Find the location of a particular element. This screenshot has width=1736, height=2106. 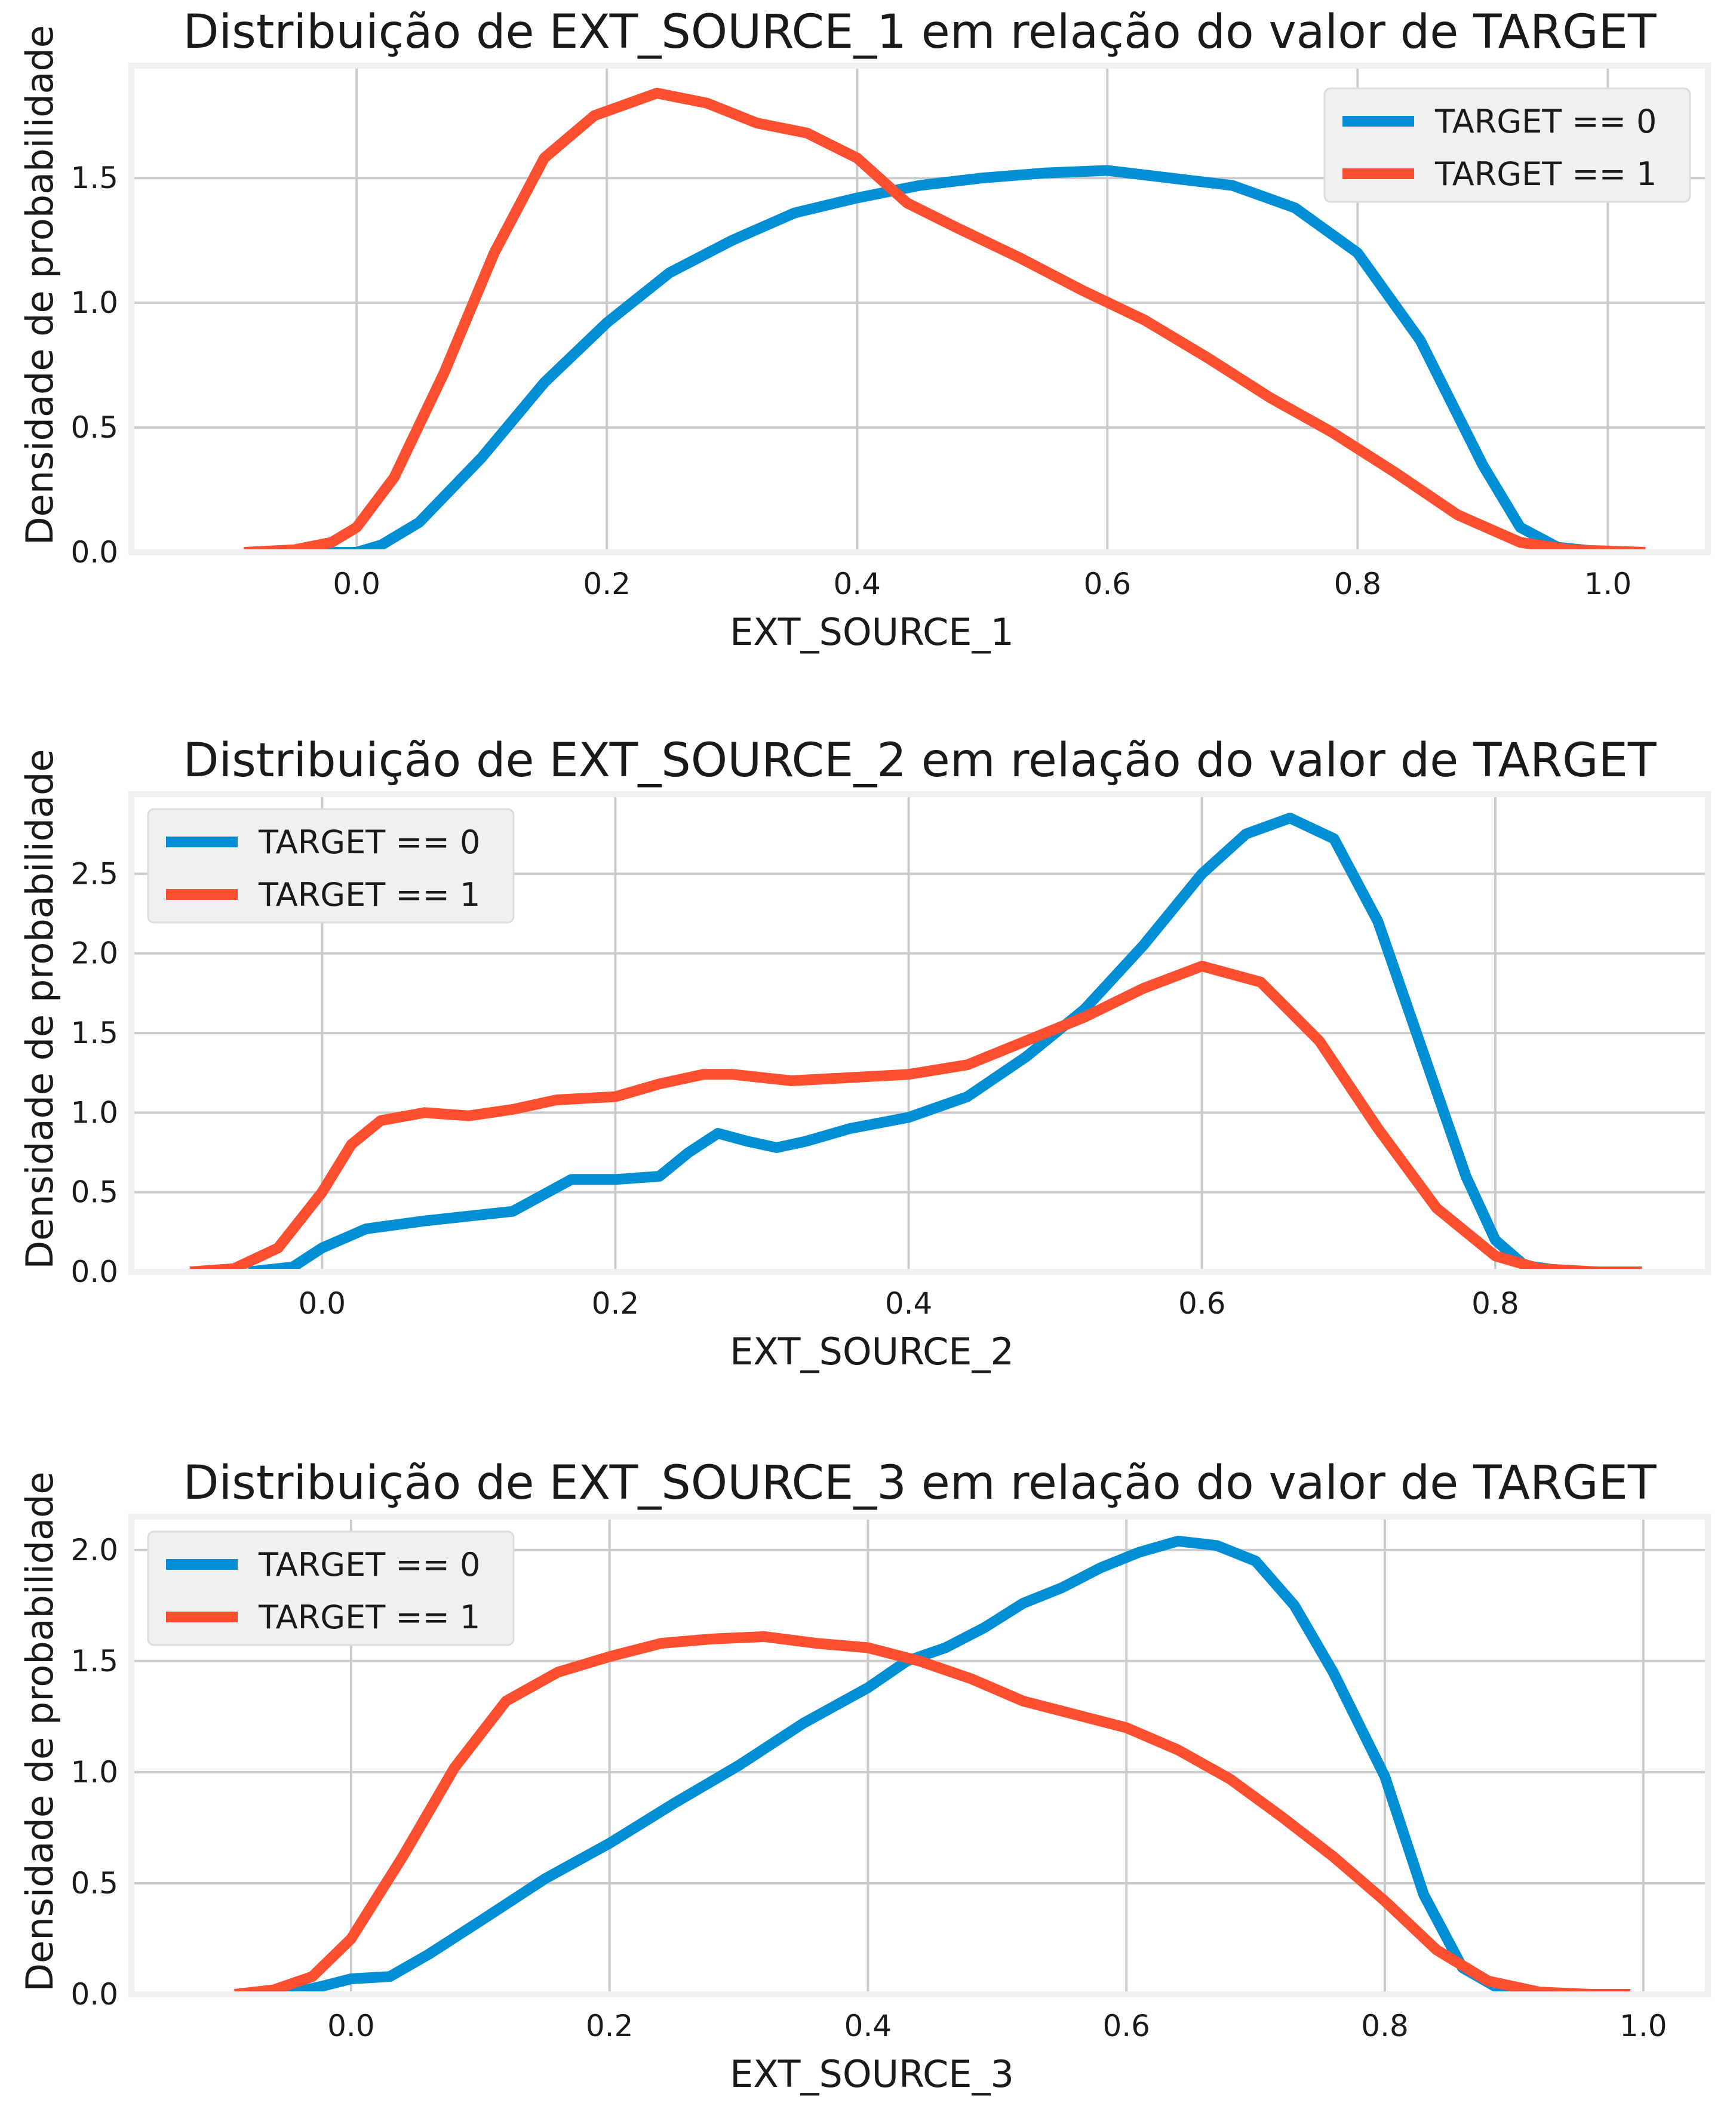

x-axis-label: EXT_SOURCE_1 is located at coordinates (872, 632).